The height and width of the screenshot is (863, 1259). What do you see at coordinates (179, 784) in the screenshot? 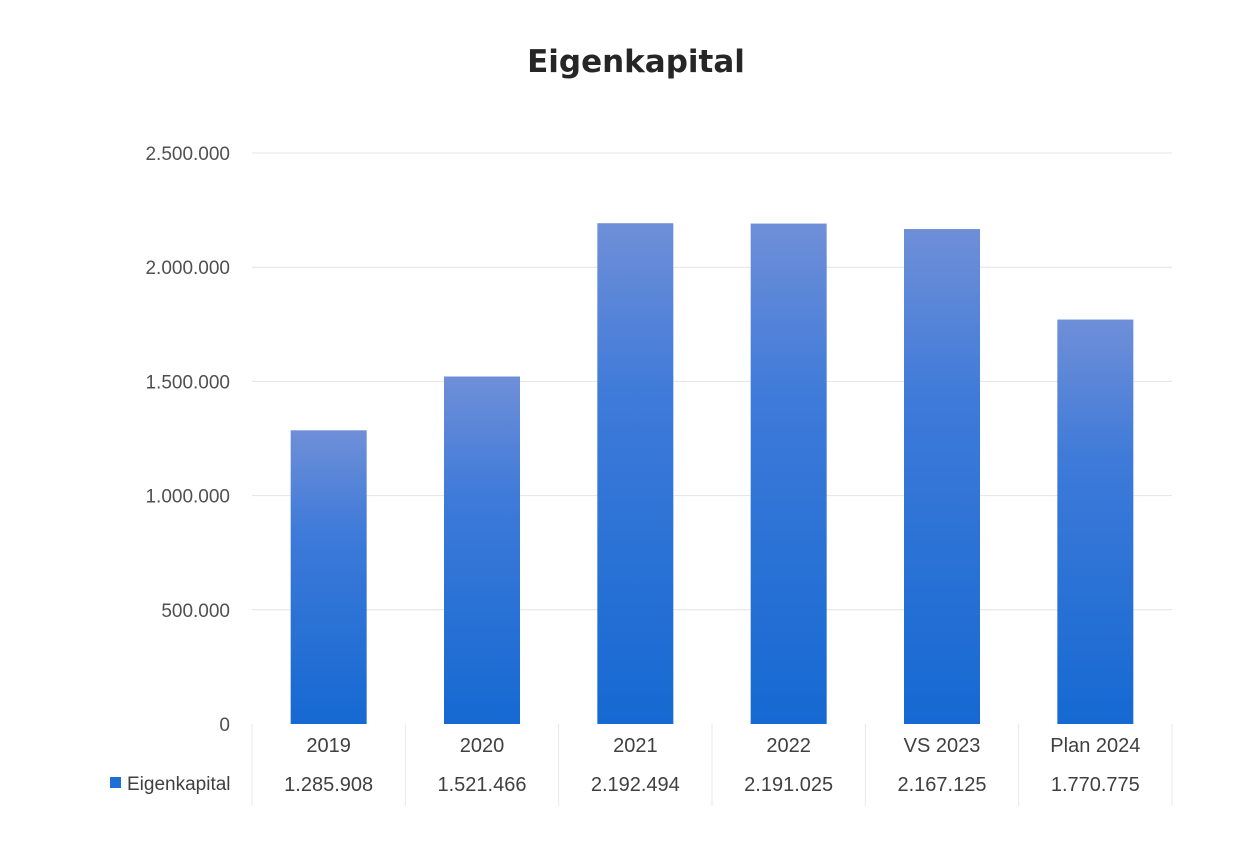
I see `legend-label: Eigenkapital` at bounding box center [179, 784].